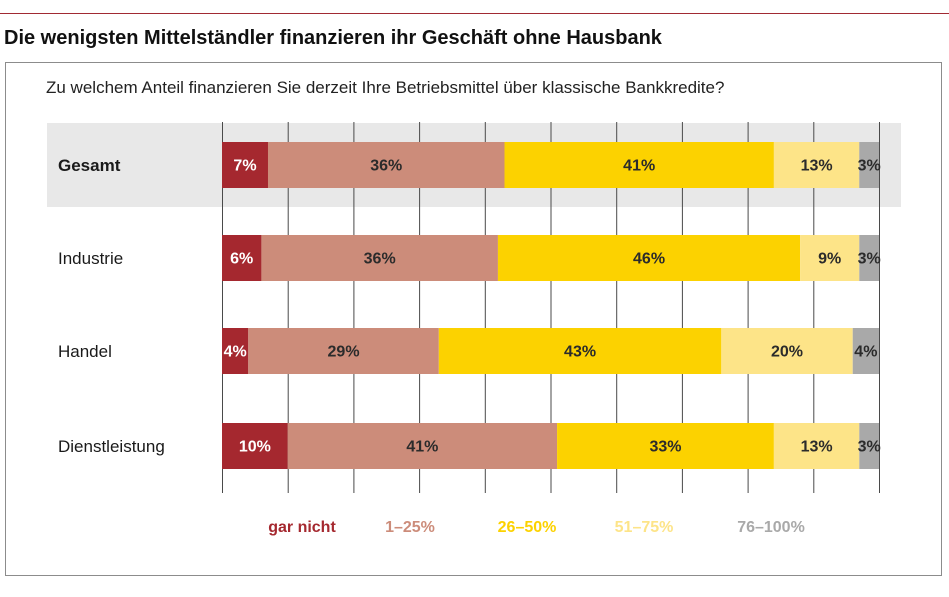 Image resolution: width=949 pixels, height=597 pixels. I want to click on data-label-industrie-series-1: 36%, so click(380, 259).